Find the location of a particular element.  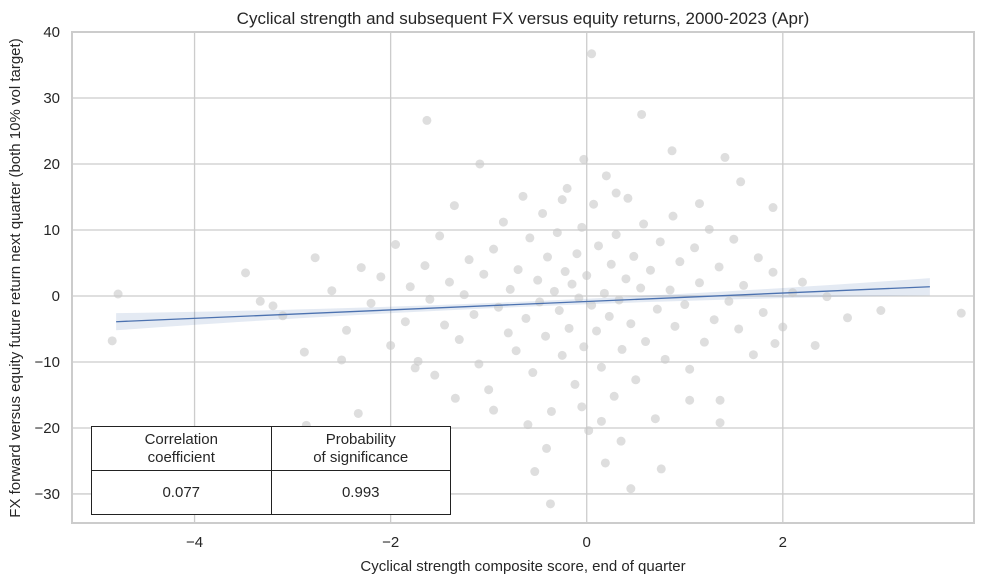

y-tick-label: −30 is located at coordinates (47, 494).